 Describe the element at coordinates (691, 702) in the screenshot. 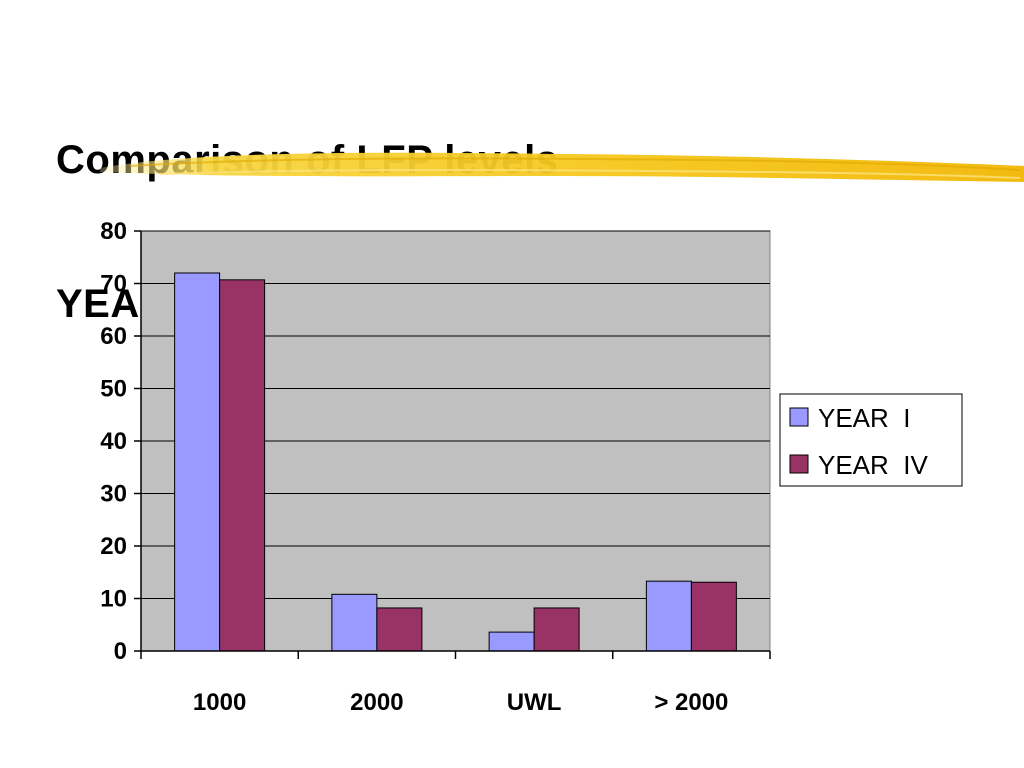

I see `x-tick-label: > 2000` at that location.